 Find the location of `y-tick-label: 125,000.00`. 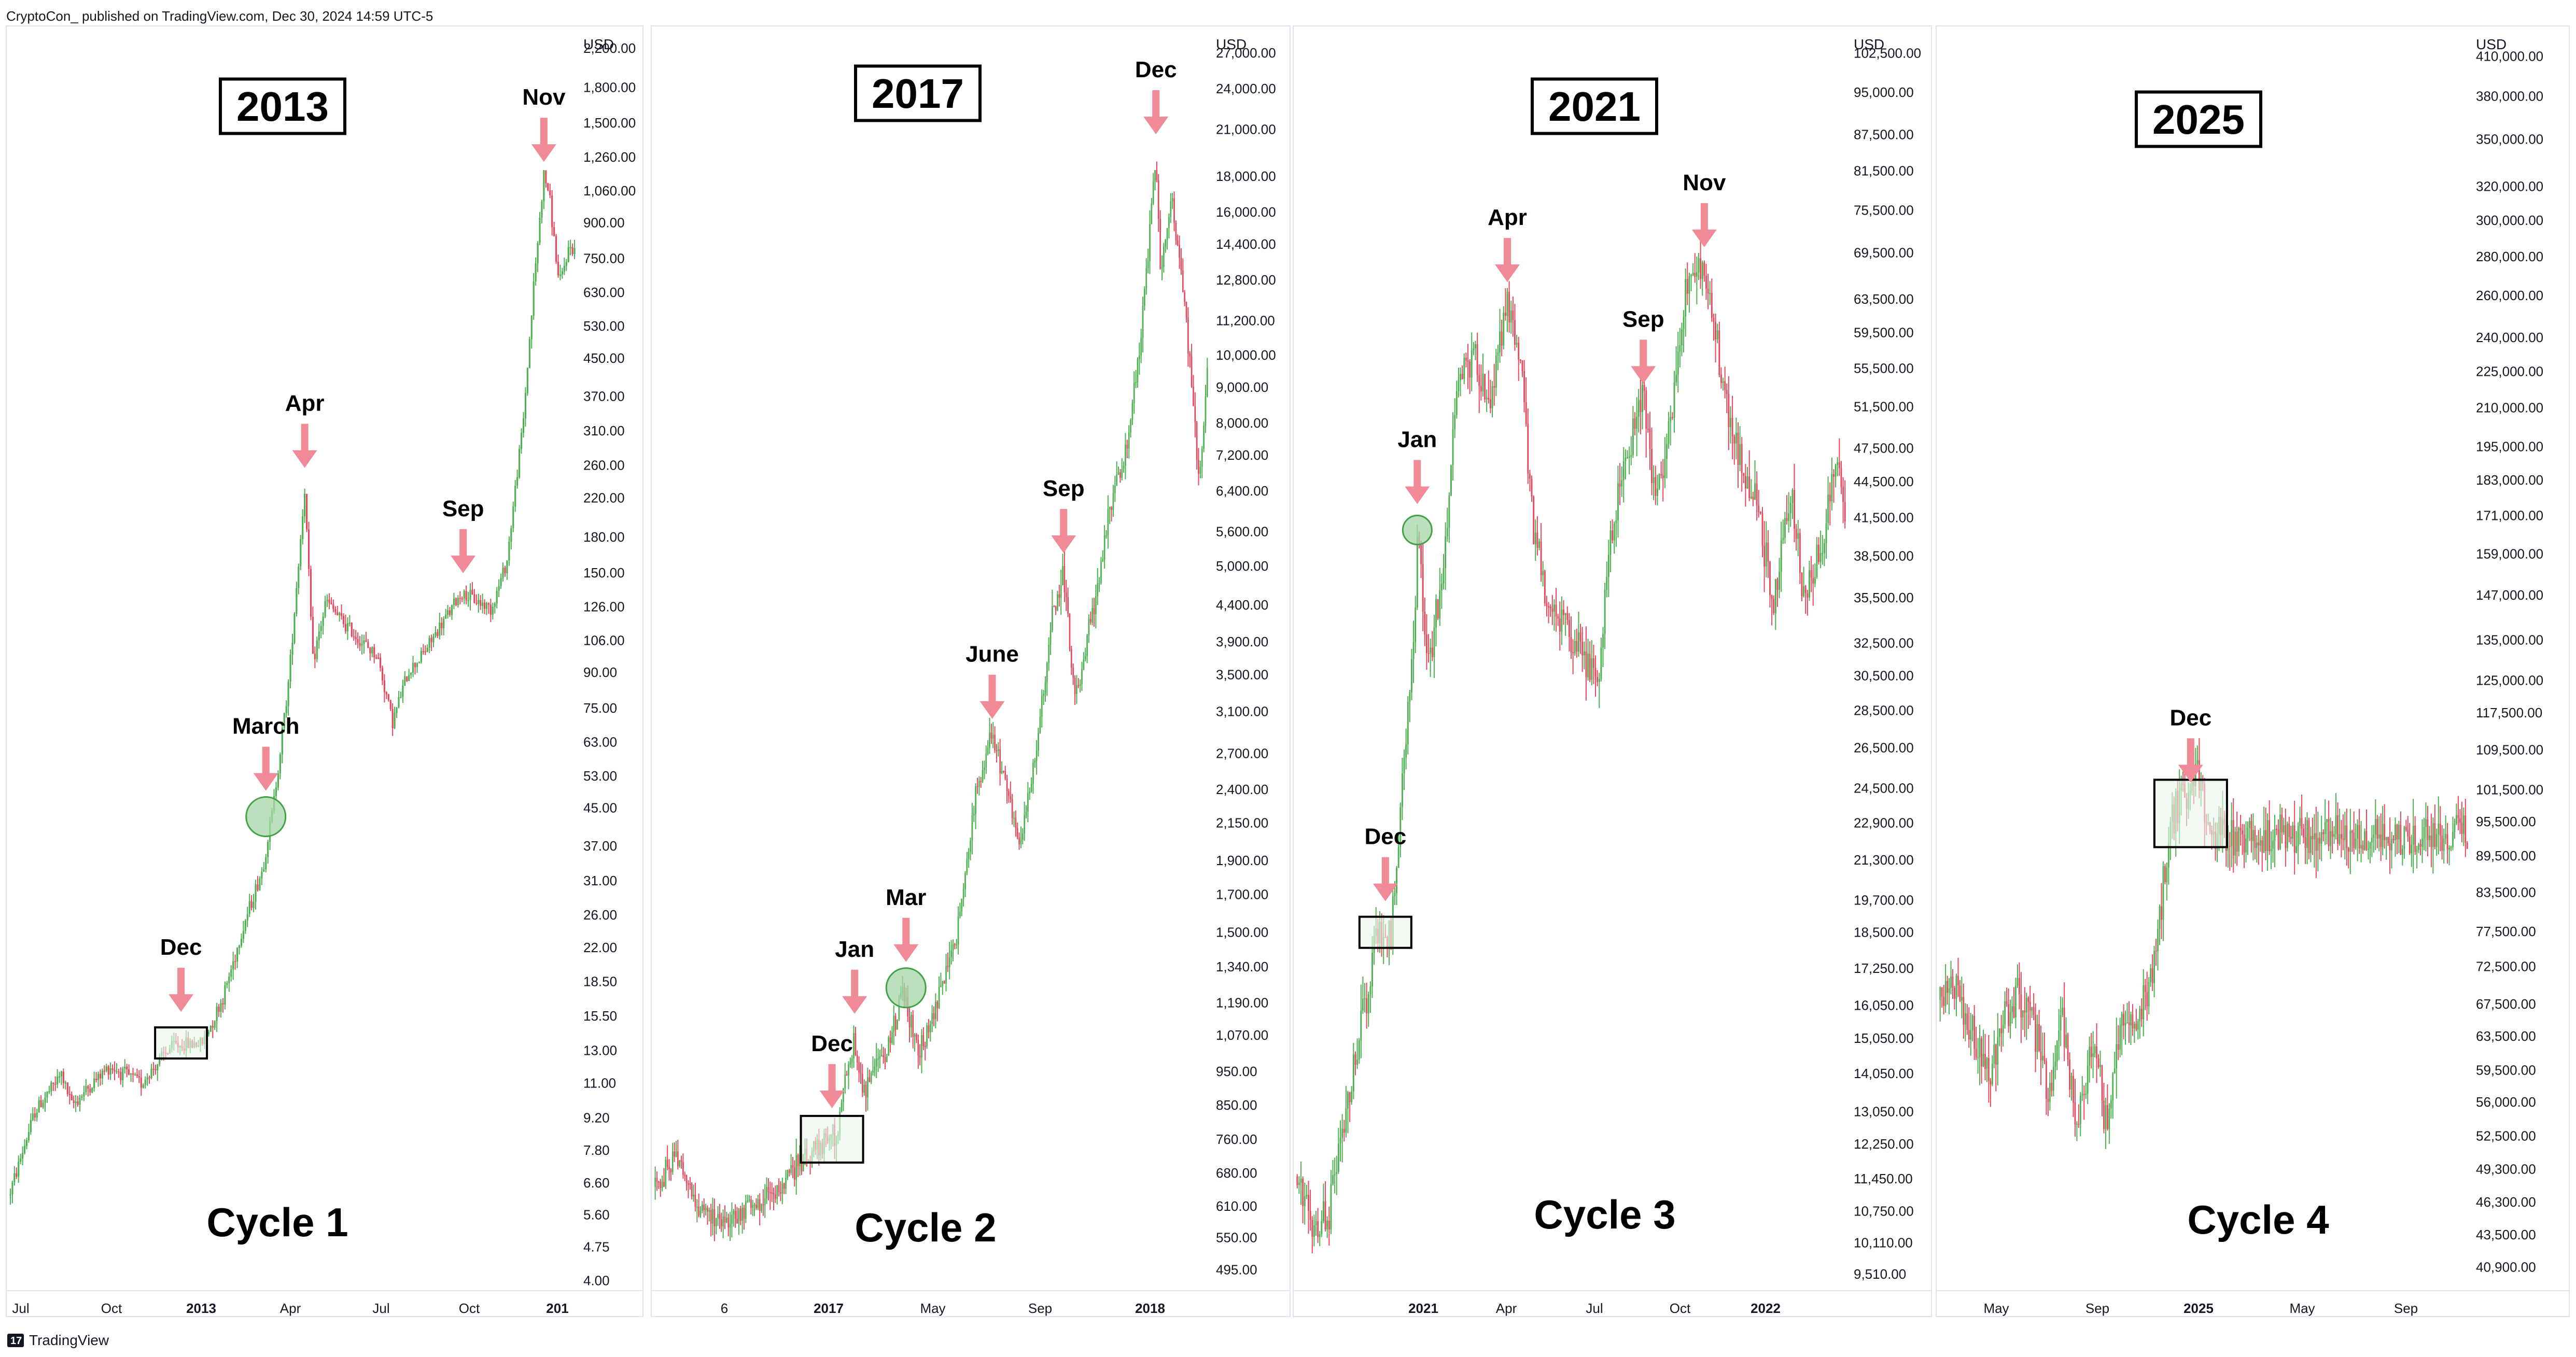

y-tick-label: 125,000.00 is located at coordinates (2509, 680).